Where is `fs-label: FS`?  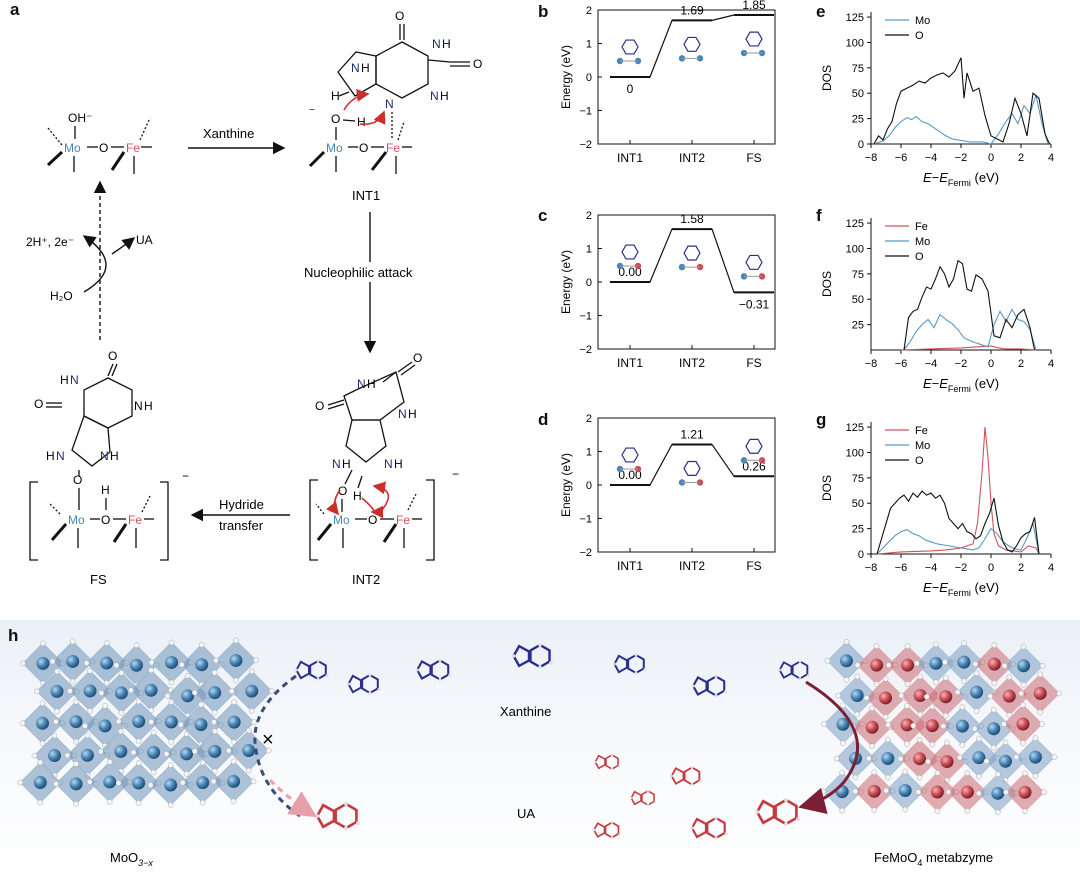
fs-label: FS is located at coordinates (98, 579).